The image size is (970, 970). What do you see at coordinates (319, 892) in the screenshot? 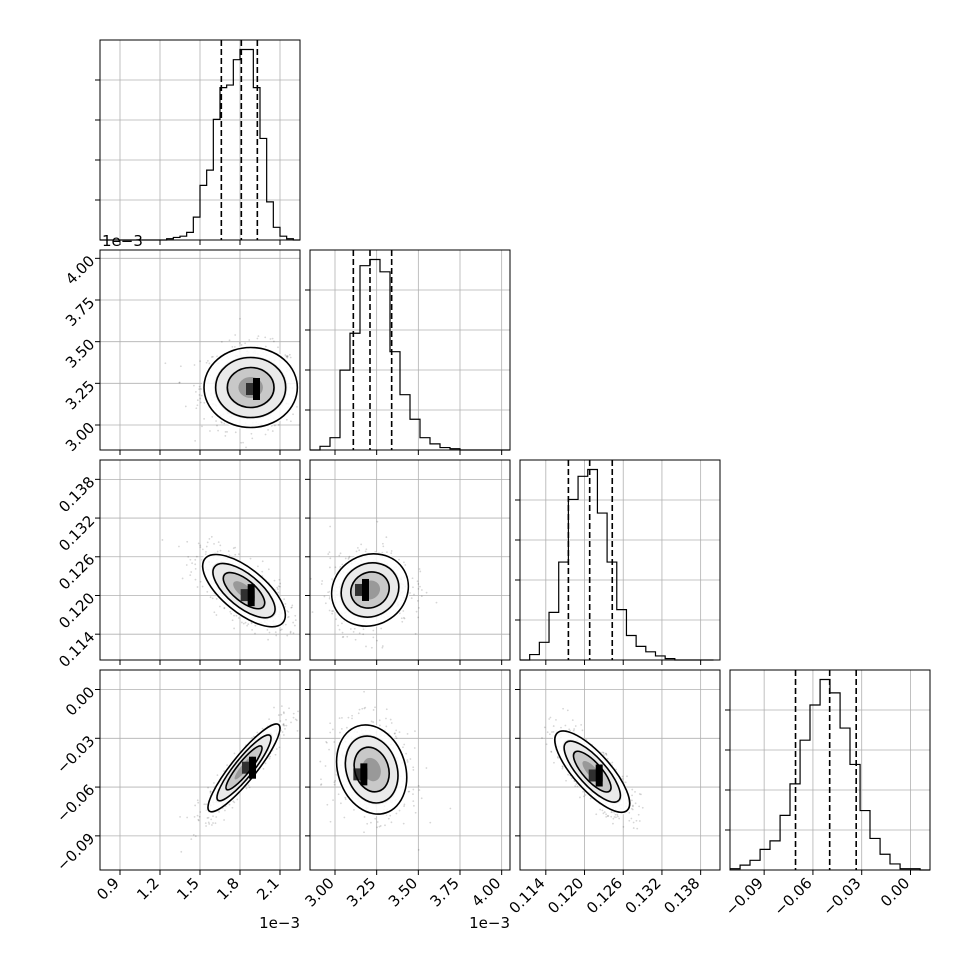
I see `x-tick-label: 3.00` at bounding box center [319, 892].